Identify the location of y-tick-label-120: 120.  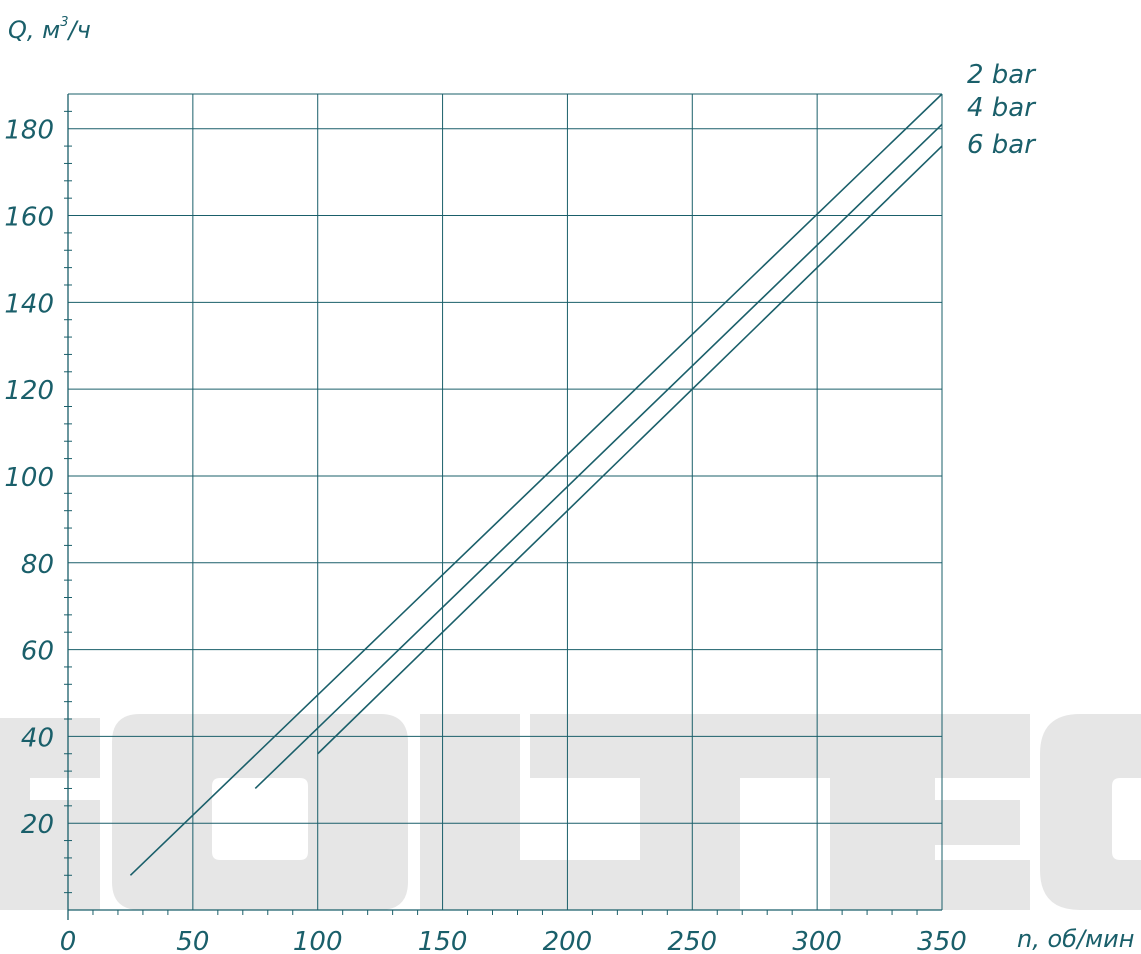
(29, 391).